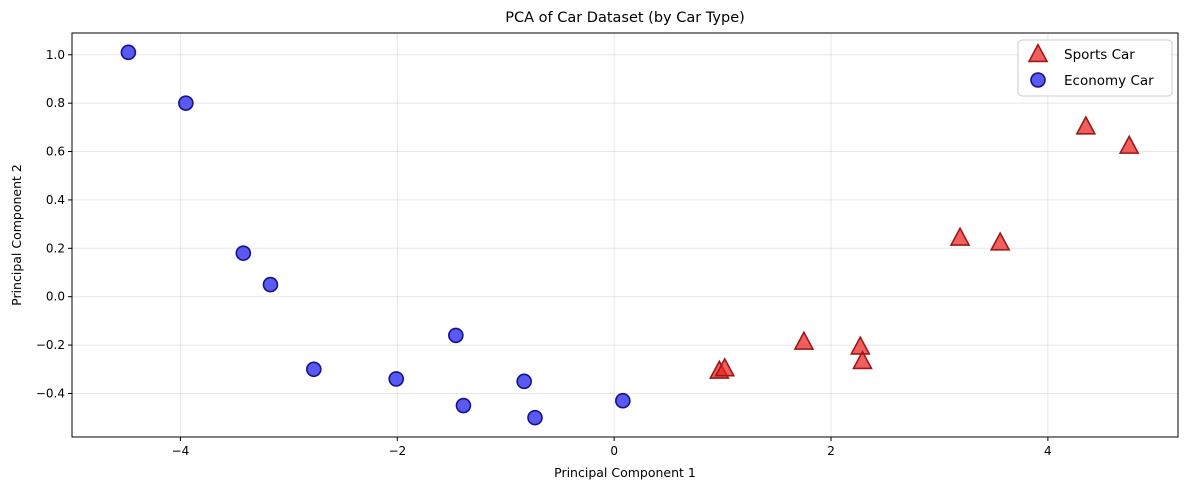 The image size is (1190, 490). What do you see at coordinates (625, 18) in the screenshot?
I see `chart-title: PCA of Car Dataset (by Car Type)` at bounding box center [625, 18].